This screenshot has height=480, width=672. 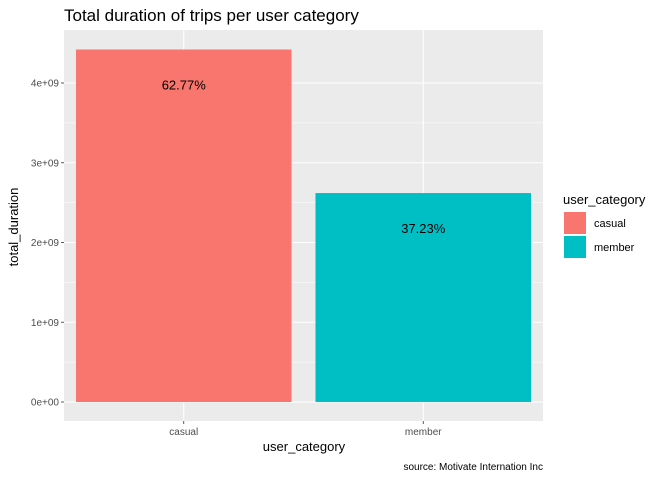 I want to click on y-tick-label: 2e+09, so click(x=45, y=243).